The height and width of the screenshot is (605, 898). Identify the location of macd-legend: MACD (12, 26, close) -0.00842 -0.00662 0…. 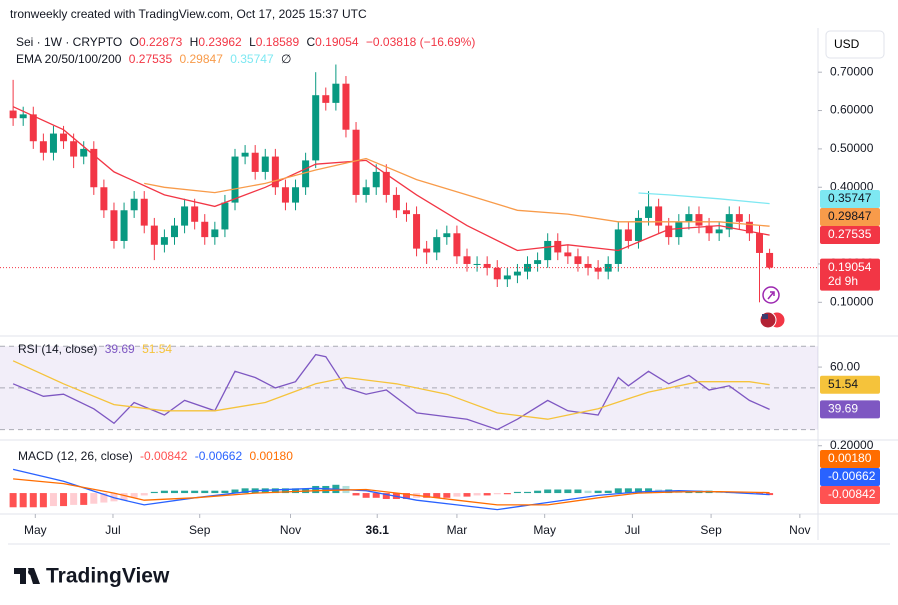
(157, 456).